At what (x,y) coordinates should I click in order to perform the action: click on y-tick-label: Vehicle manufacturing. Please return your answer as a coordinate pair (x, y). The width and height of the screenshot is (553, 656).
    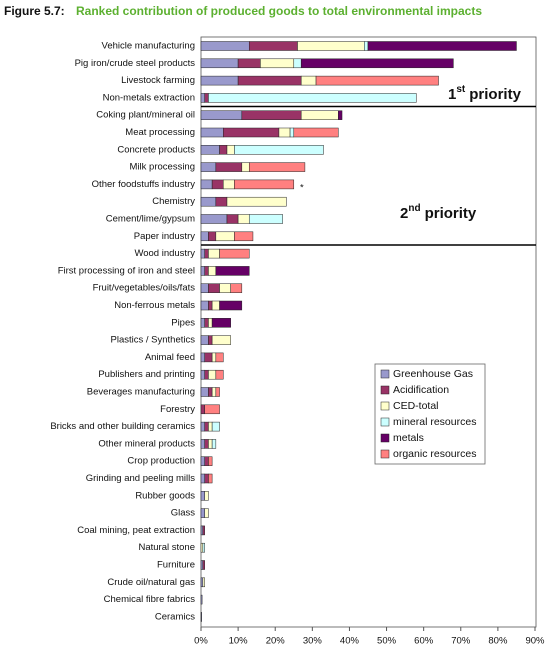
    Looking at the image, I should click on (148, 46).